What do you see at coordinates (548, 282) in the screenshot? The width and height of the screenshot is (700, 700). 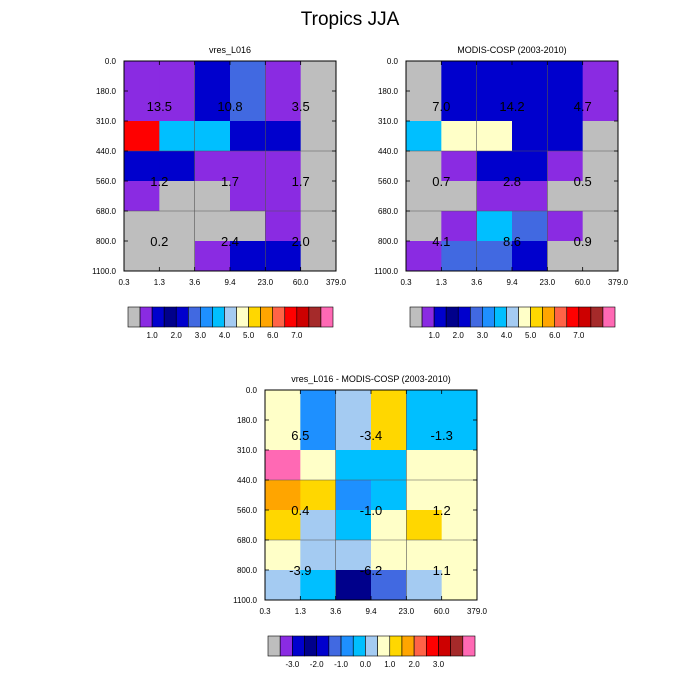 I see `x-tick-label: 23.0` at bounding box center [548, 282].